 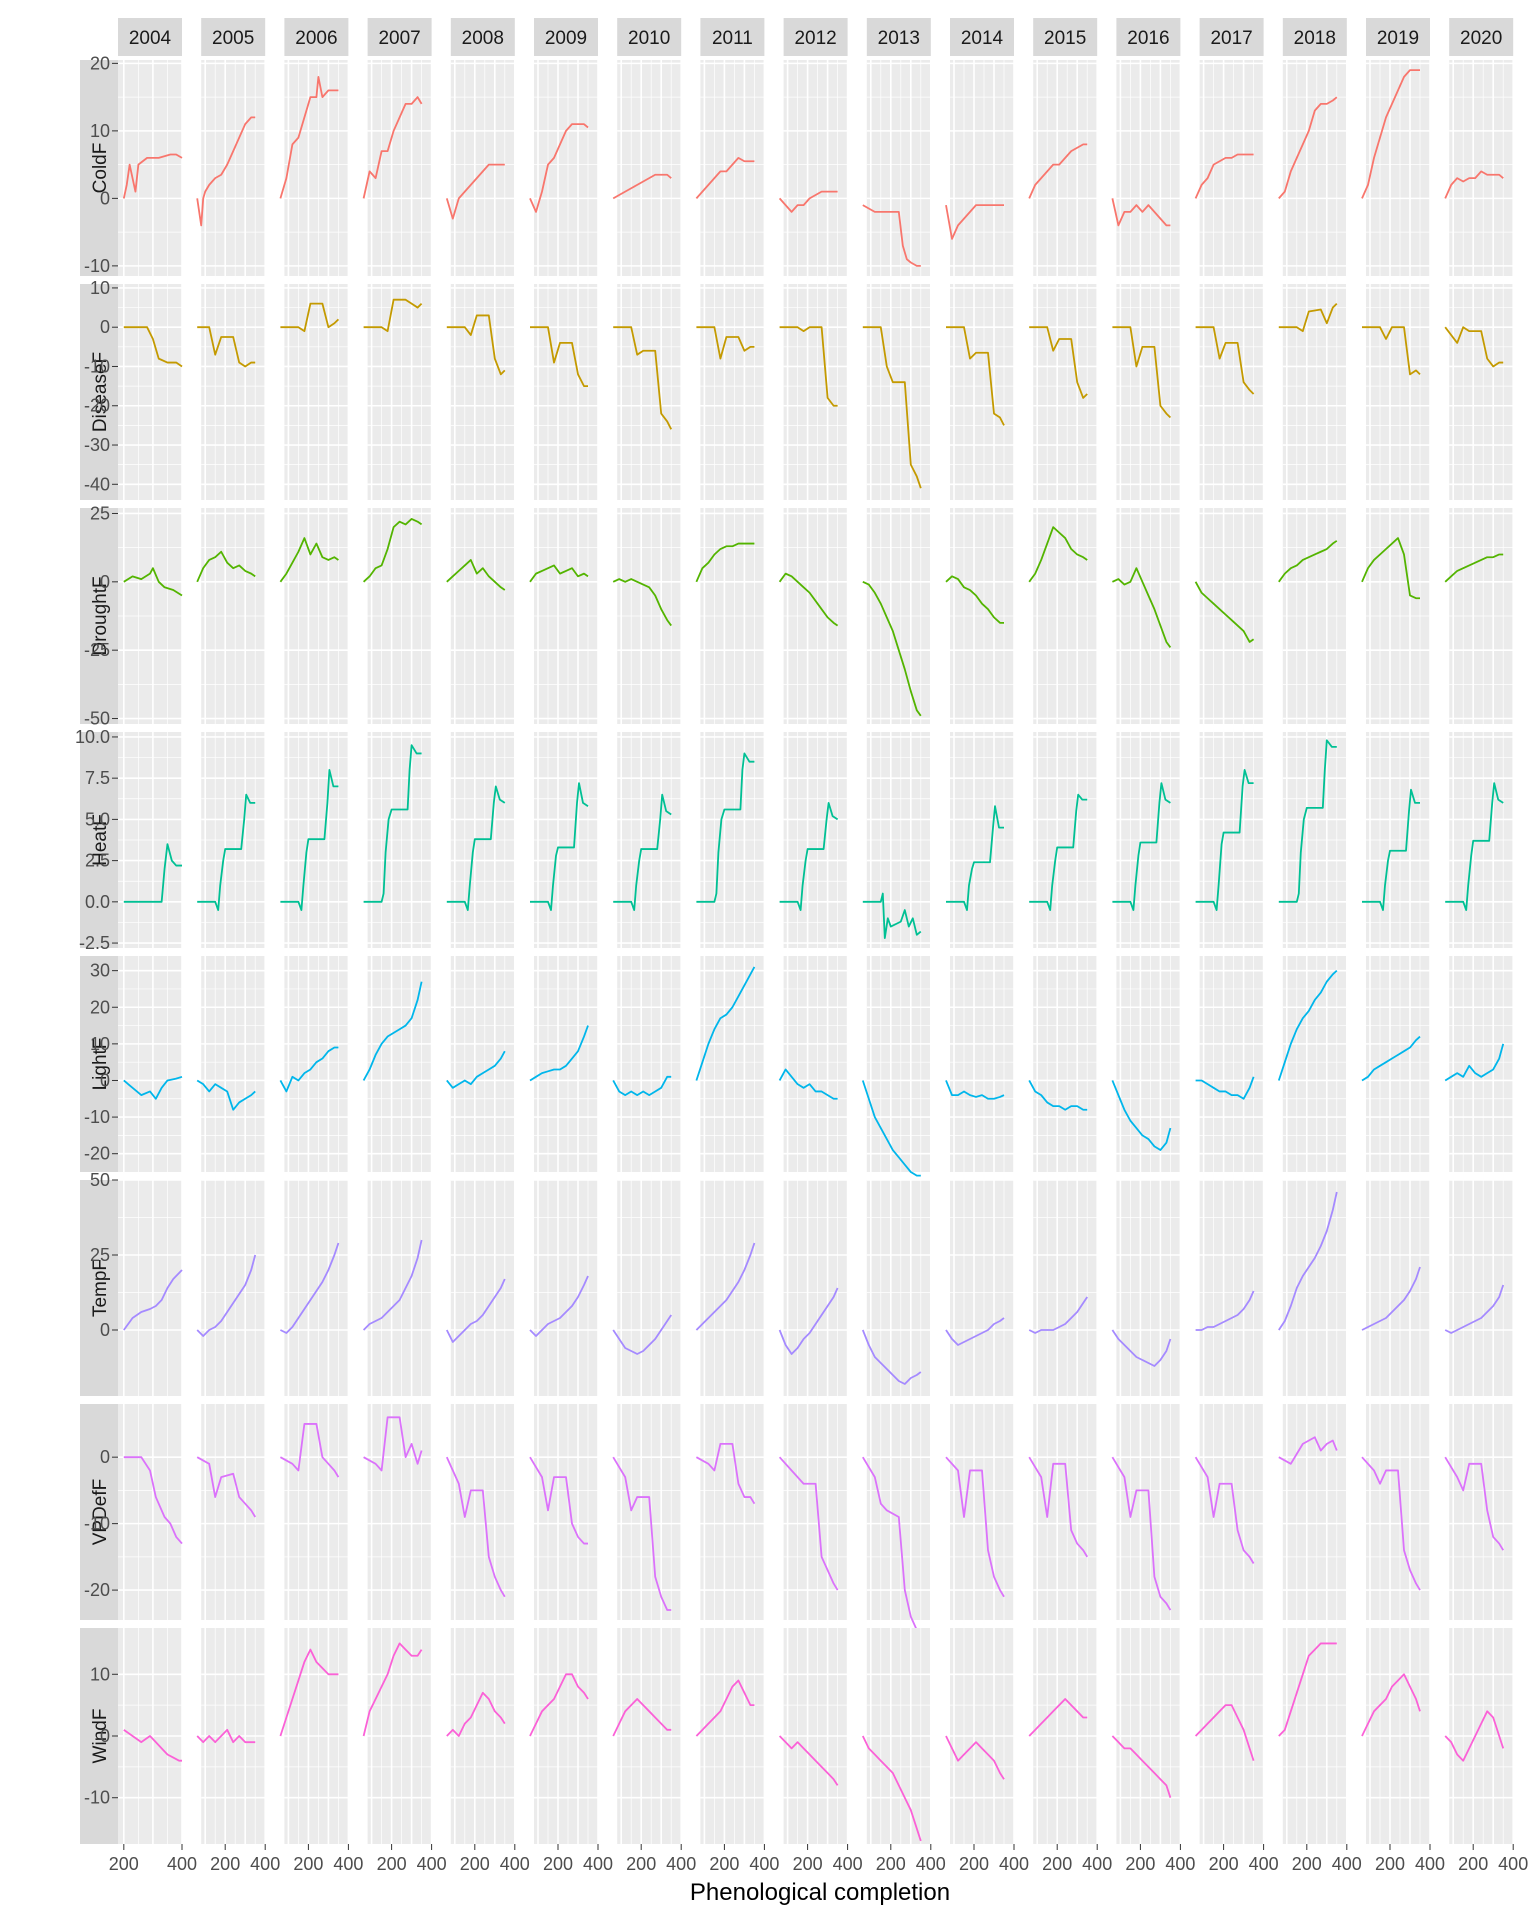 I want to click on series-line-TempF-2019, so click(x=1391, y=1298).